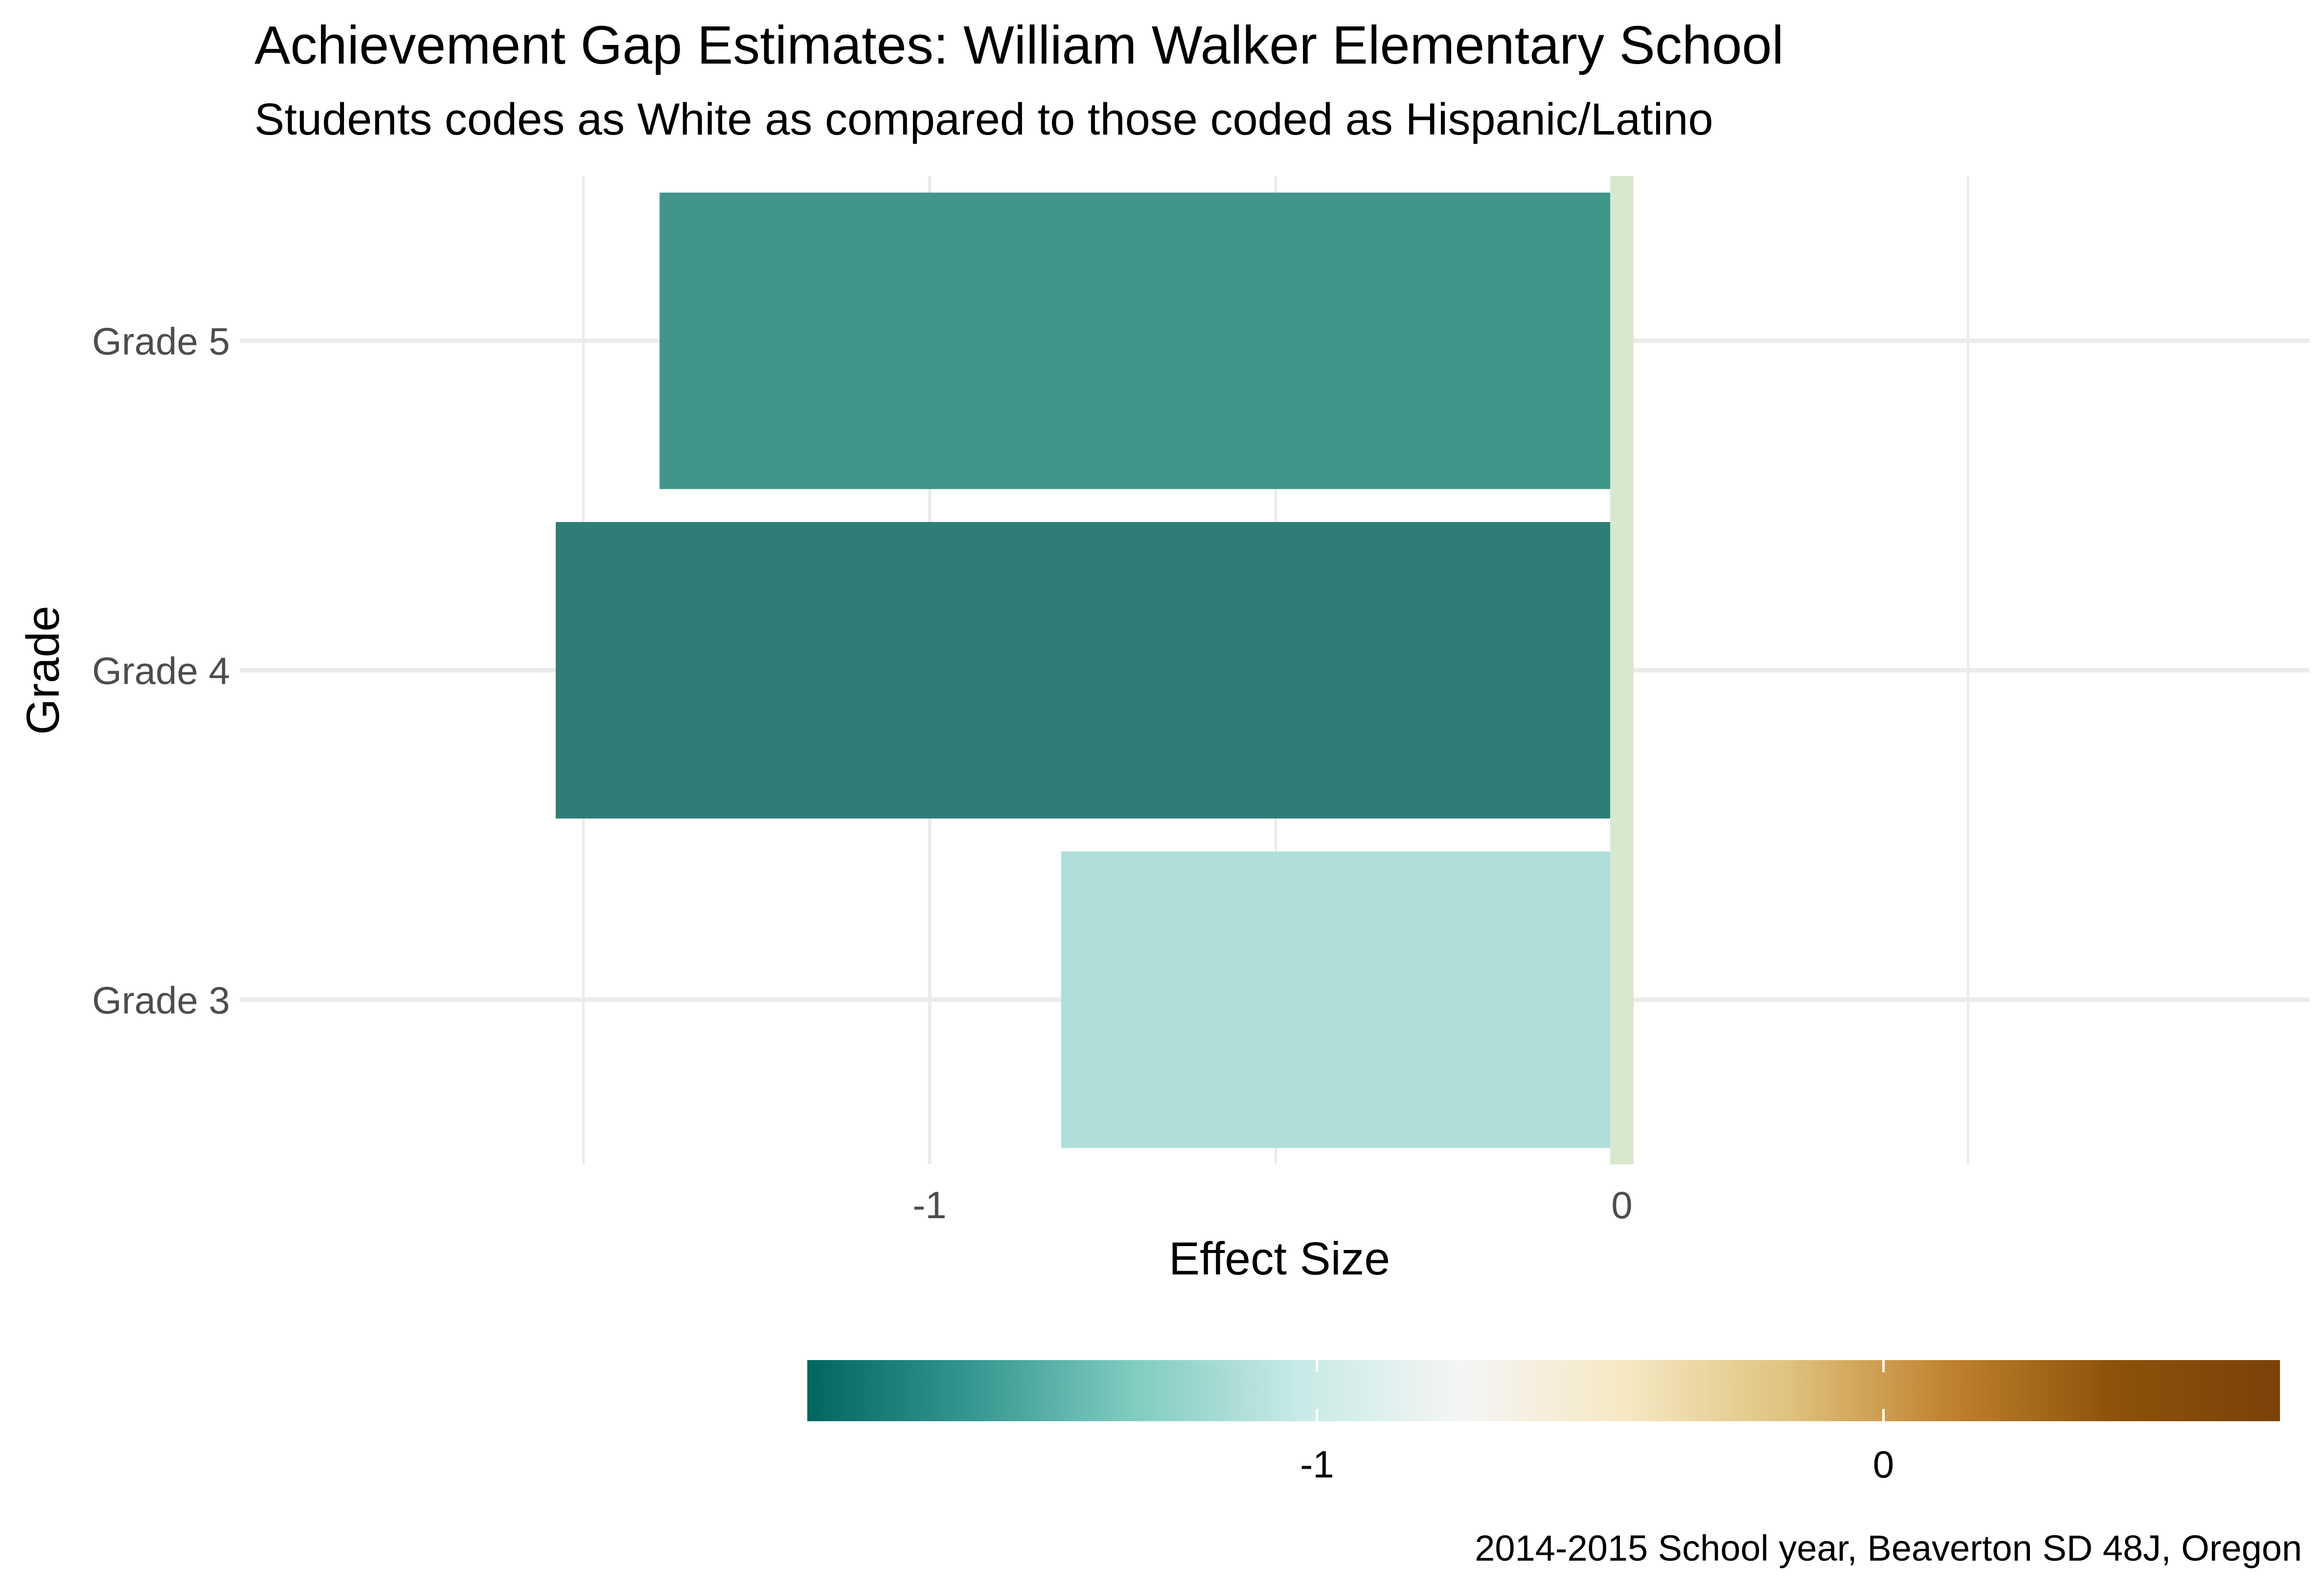 This screenshot has height=1590, width=2324. I want to click on y-axis-label: Grade, so click(43, 671).